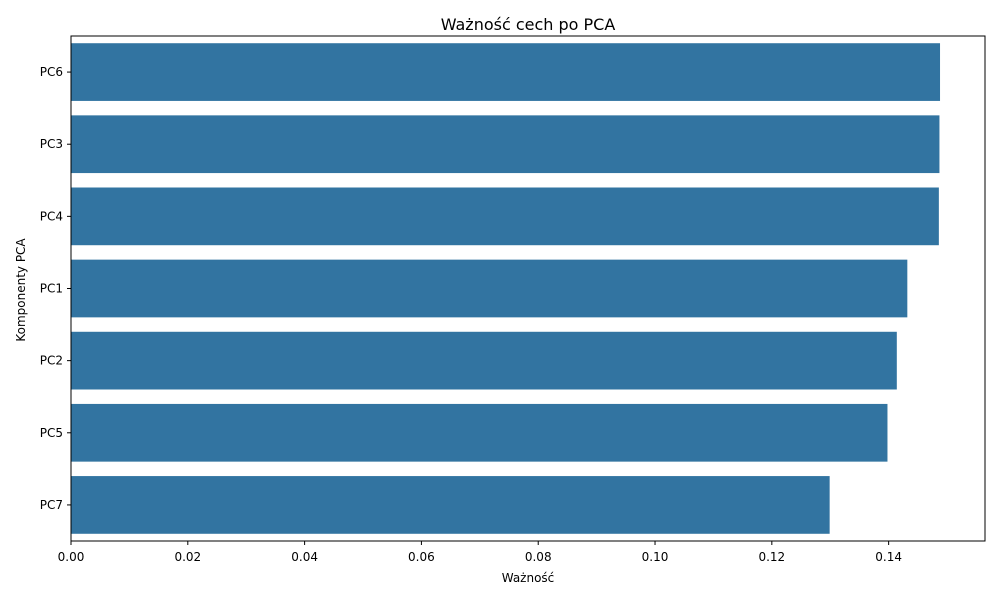 This screenshot has width=1000, height=600. I want to click on bar-pc6, so click(506, 72).